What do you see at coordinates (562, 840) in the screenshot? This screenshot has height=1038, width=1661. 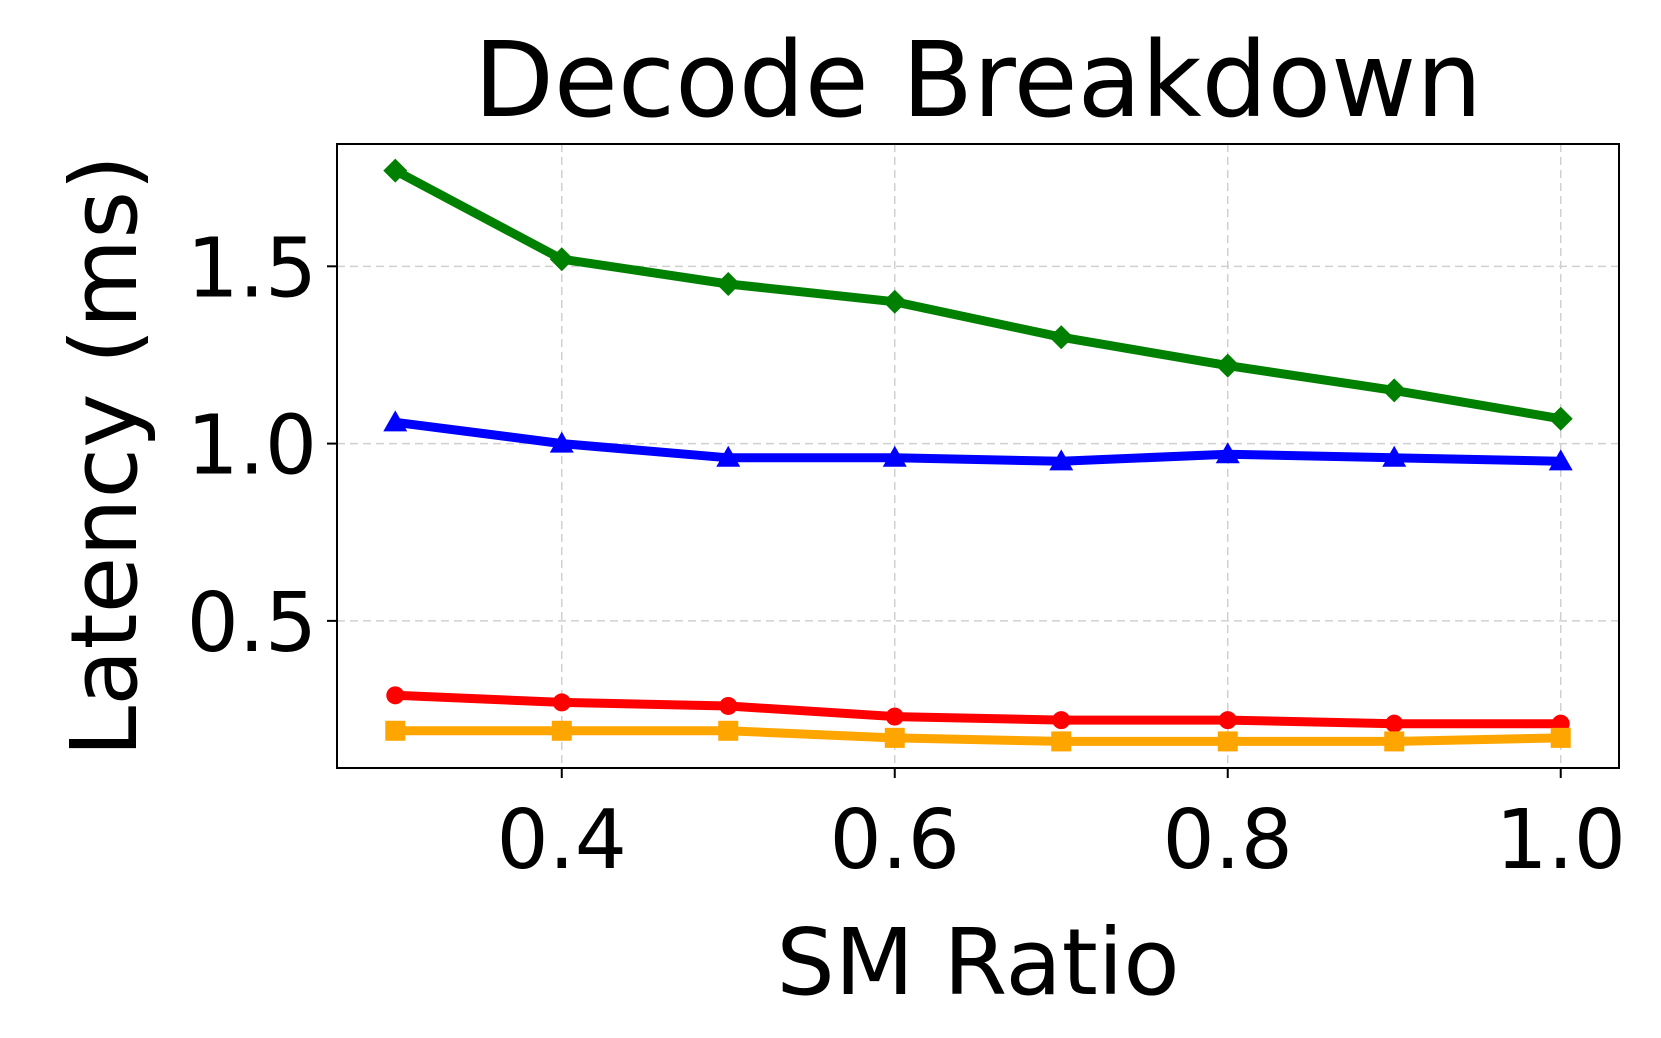 I see `x-tick-label: 0.4` at bounding box center [562, 840].